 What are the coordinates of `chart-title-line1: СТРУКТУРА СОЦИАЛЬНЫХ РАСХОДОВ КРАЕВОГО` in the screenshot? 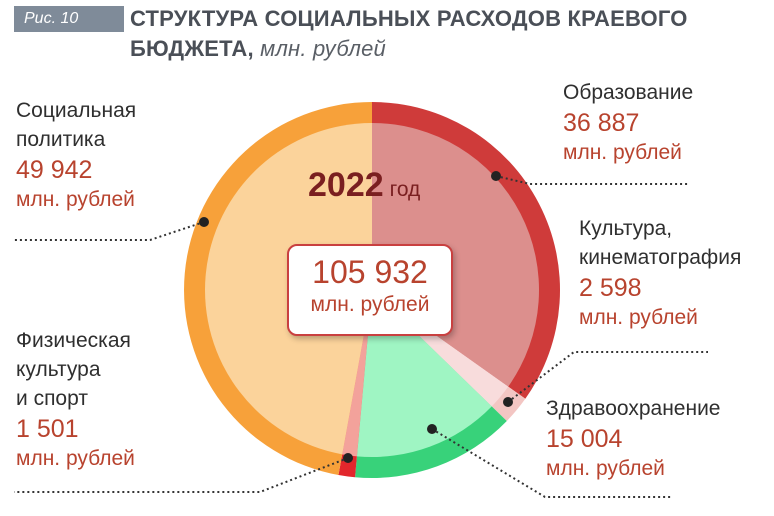 It's located at (409, 18).